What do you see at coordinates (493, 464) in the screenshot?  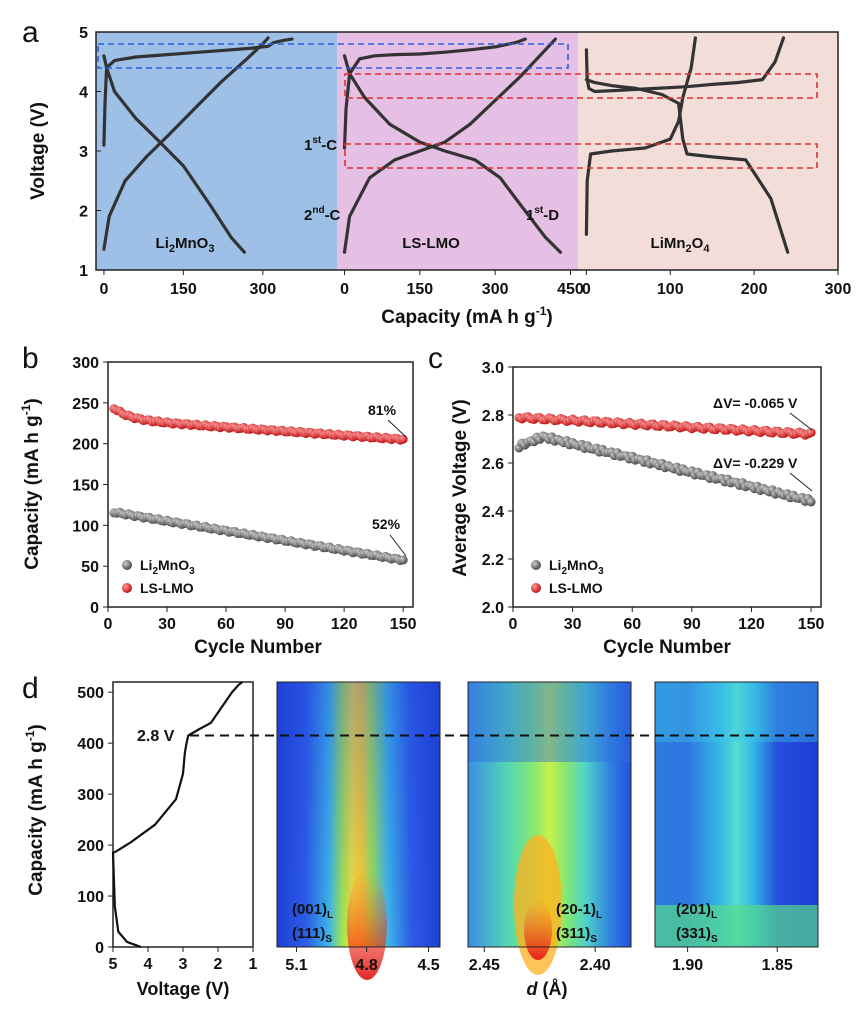 I see `c-y-tick-label: 2.6` at bounding box center [493, 464].